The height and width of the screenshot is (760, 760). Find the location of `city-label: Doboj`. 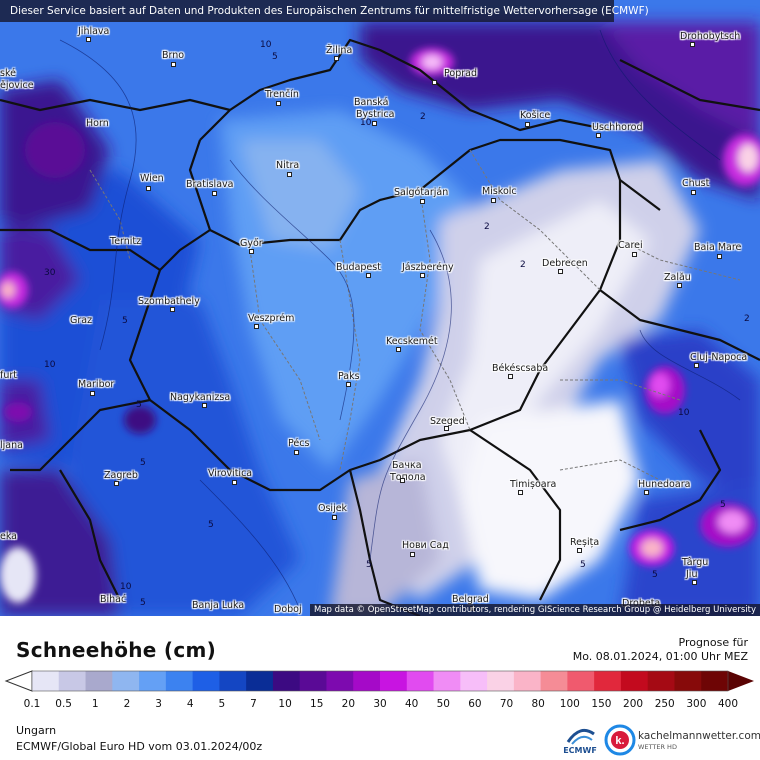

city-label: Doboj is located at coordinates (288, 609).